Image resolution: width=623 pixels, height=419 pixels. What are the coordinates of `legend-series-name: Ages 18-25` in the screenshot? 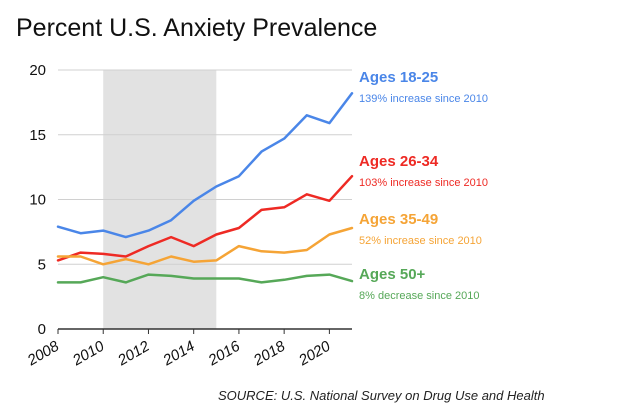 It's located at (398, 77).